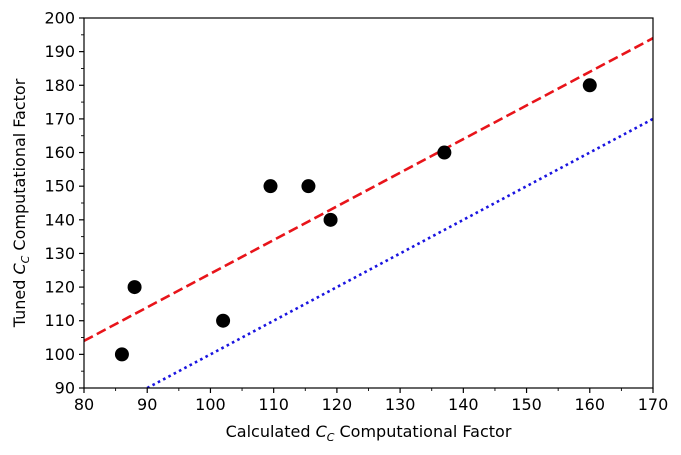  I want to click on y-tick-label: 150, so click(59, 186).